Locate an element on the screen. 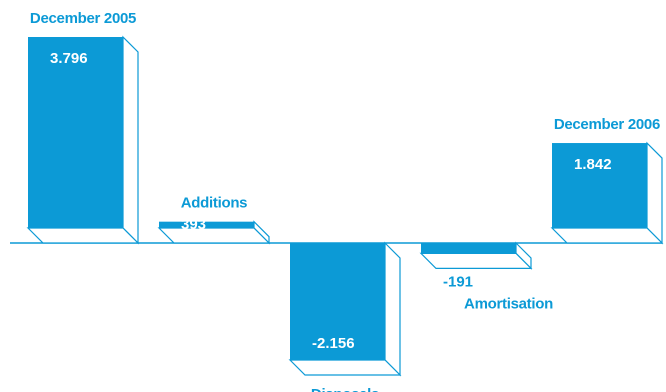 The height and width of the screenshot is (392, 666). category-label: Amortisation is located at coordinates (508, 303).